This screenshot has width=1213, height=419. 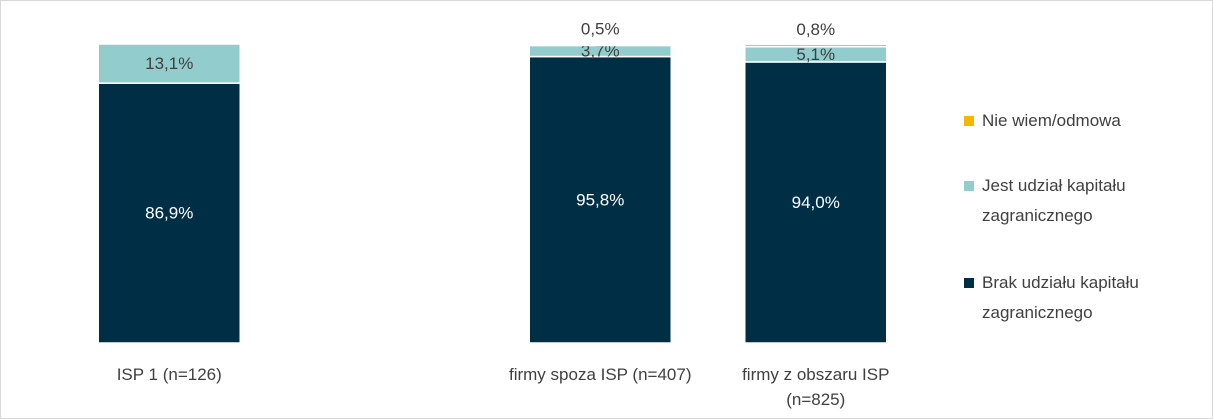 I want to click on x-tick-label: ISP 1 (n=126), so click(x=169, y=374).